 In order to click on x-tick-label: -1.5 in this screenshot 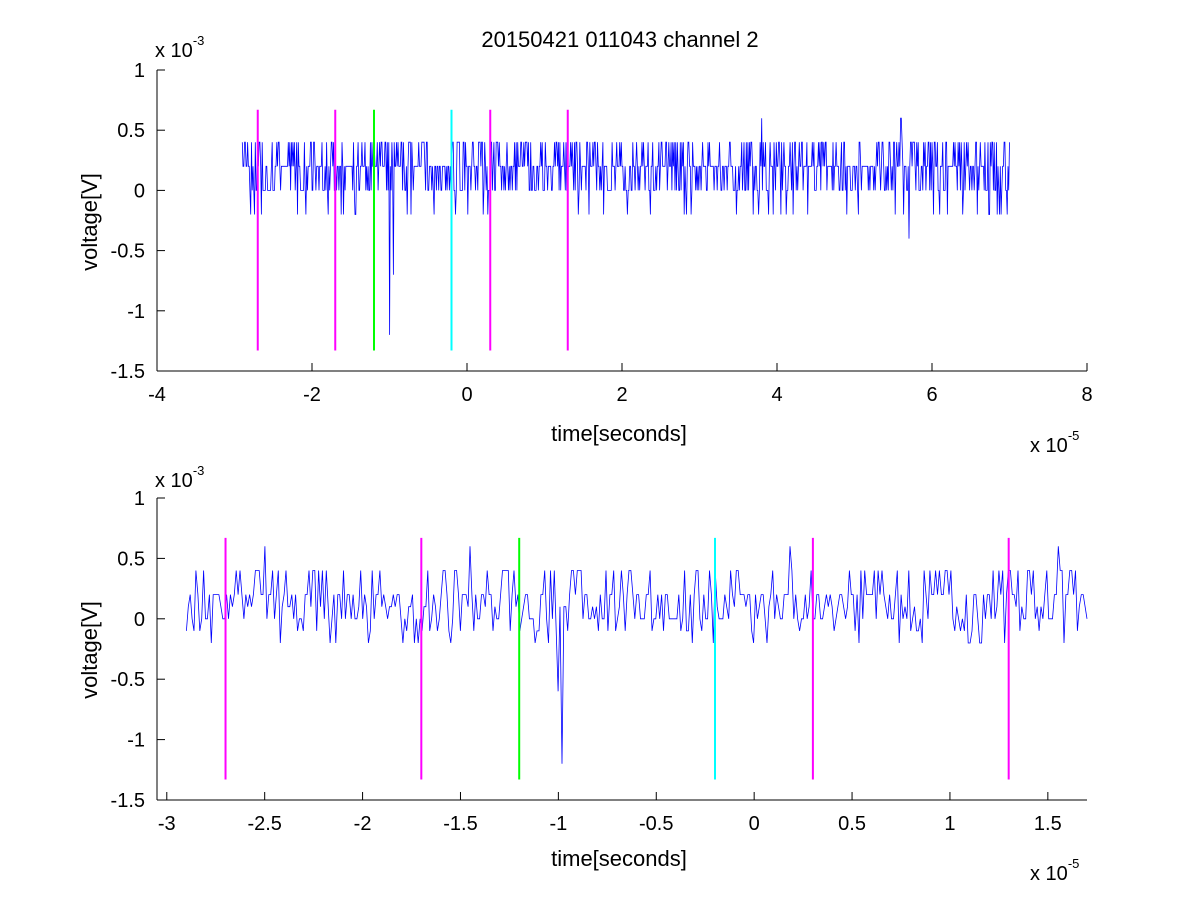, I will do `click(460, 824)`.